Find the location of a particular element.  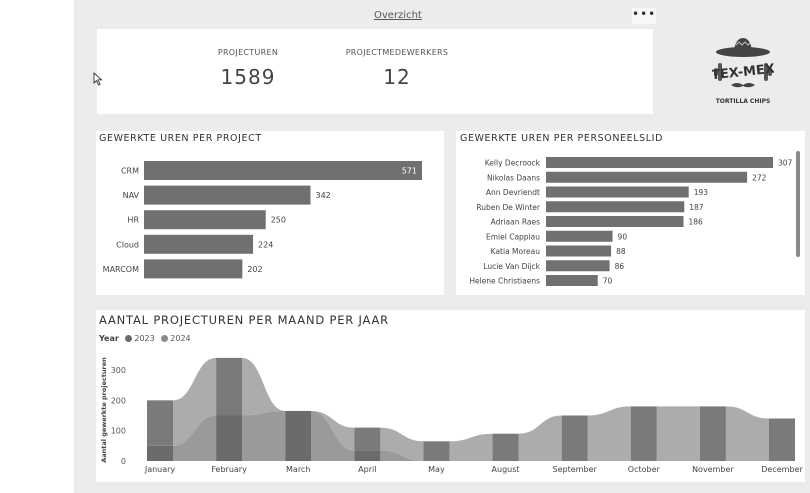

data-label: 90 is located at coordinates (623, 236).